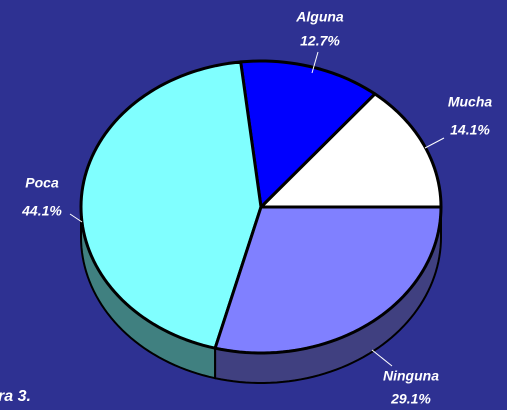 The width and height of the screenshot is (507, 410). What do you see at coordinates (42, 183) in the screenshot?
I see `slice-label: Poca` at bounding box center [42, 183].